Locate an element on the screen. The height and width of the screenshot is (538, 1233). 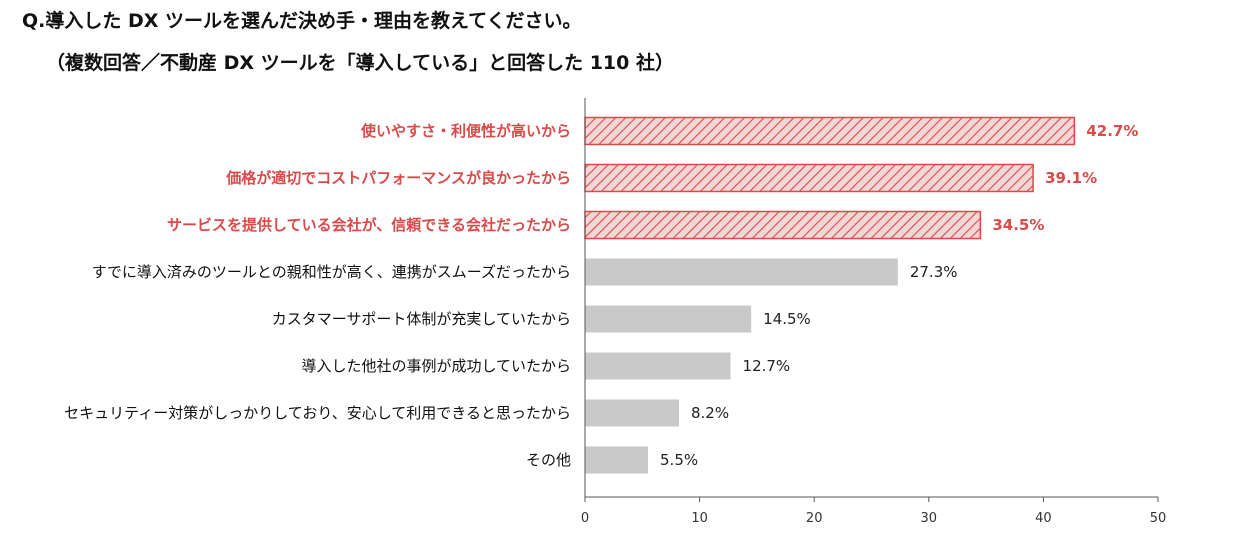
value-label: 39.1% is located at coordinates (1071, 178).